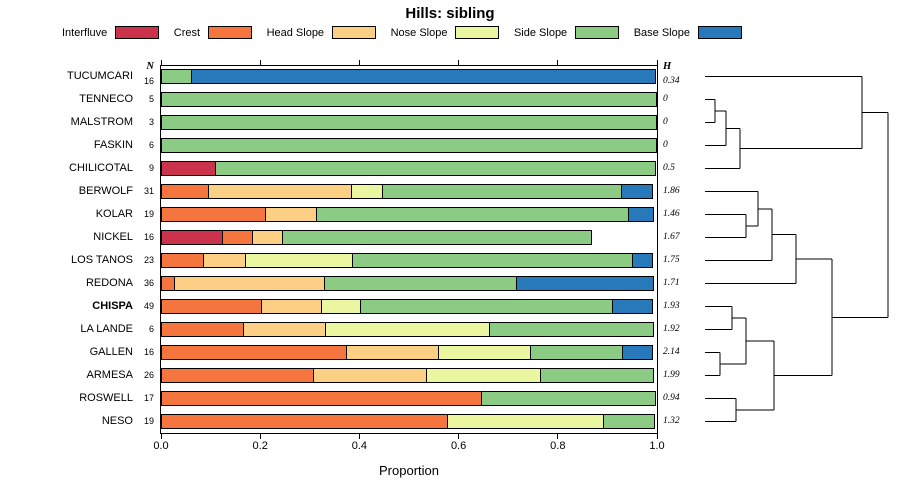  I want to click on base-swatch, so click(719, 32).